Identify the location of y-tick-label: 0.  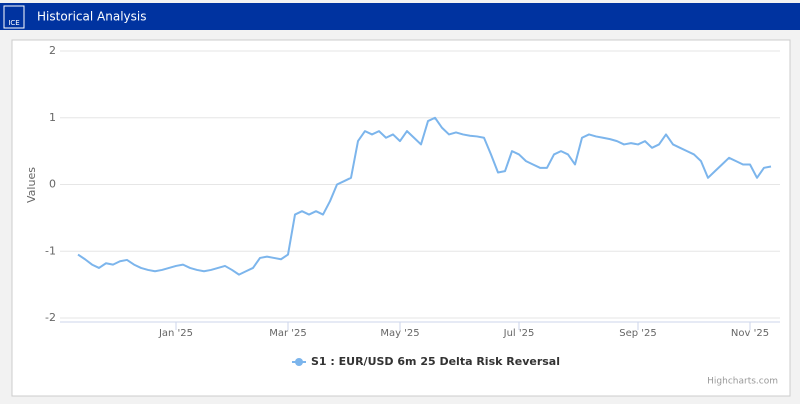
(52, 184).